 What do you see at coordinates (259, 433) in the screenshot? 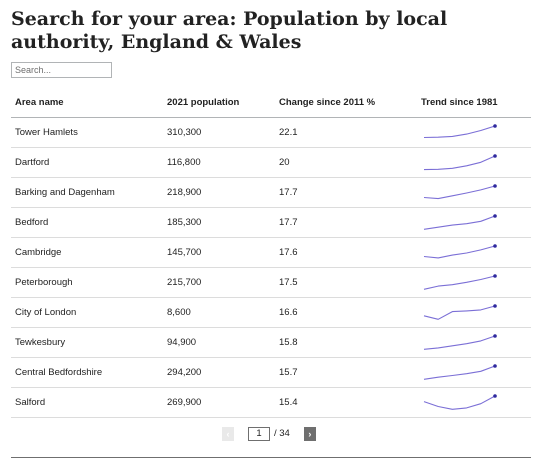
I see `page-number-input` at bounding box center [259, 433].